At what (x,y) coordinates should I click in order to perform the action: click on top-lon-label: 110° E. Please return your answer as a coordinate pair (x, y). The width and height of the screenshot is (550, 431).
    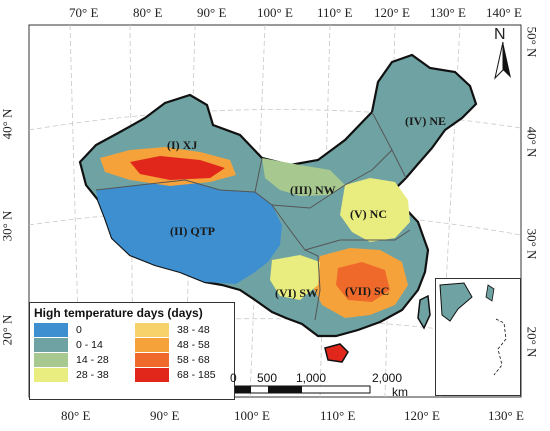
    Looking at the image, I should click on (335, 12).